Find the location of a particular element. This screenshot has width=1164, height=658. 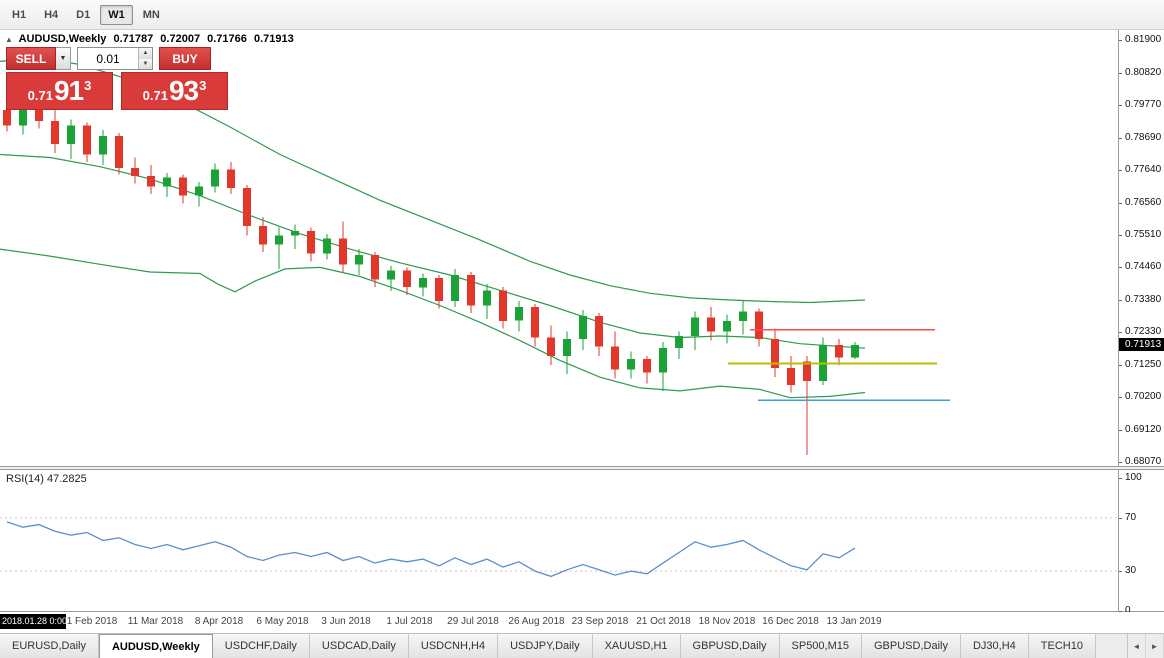

timeframe-button-w1: W1 is located at coordinates (116, 14).